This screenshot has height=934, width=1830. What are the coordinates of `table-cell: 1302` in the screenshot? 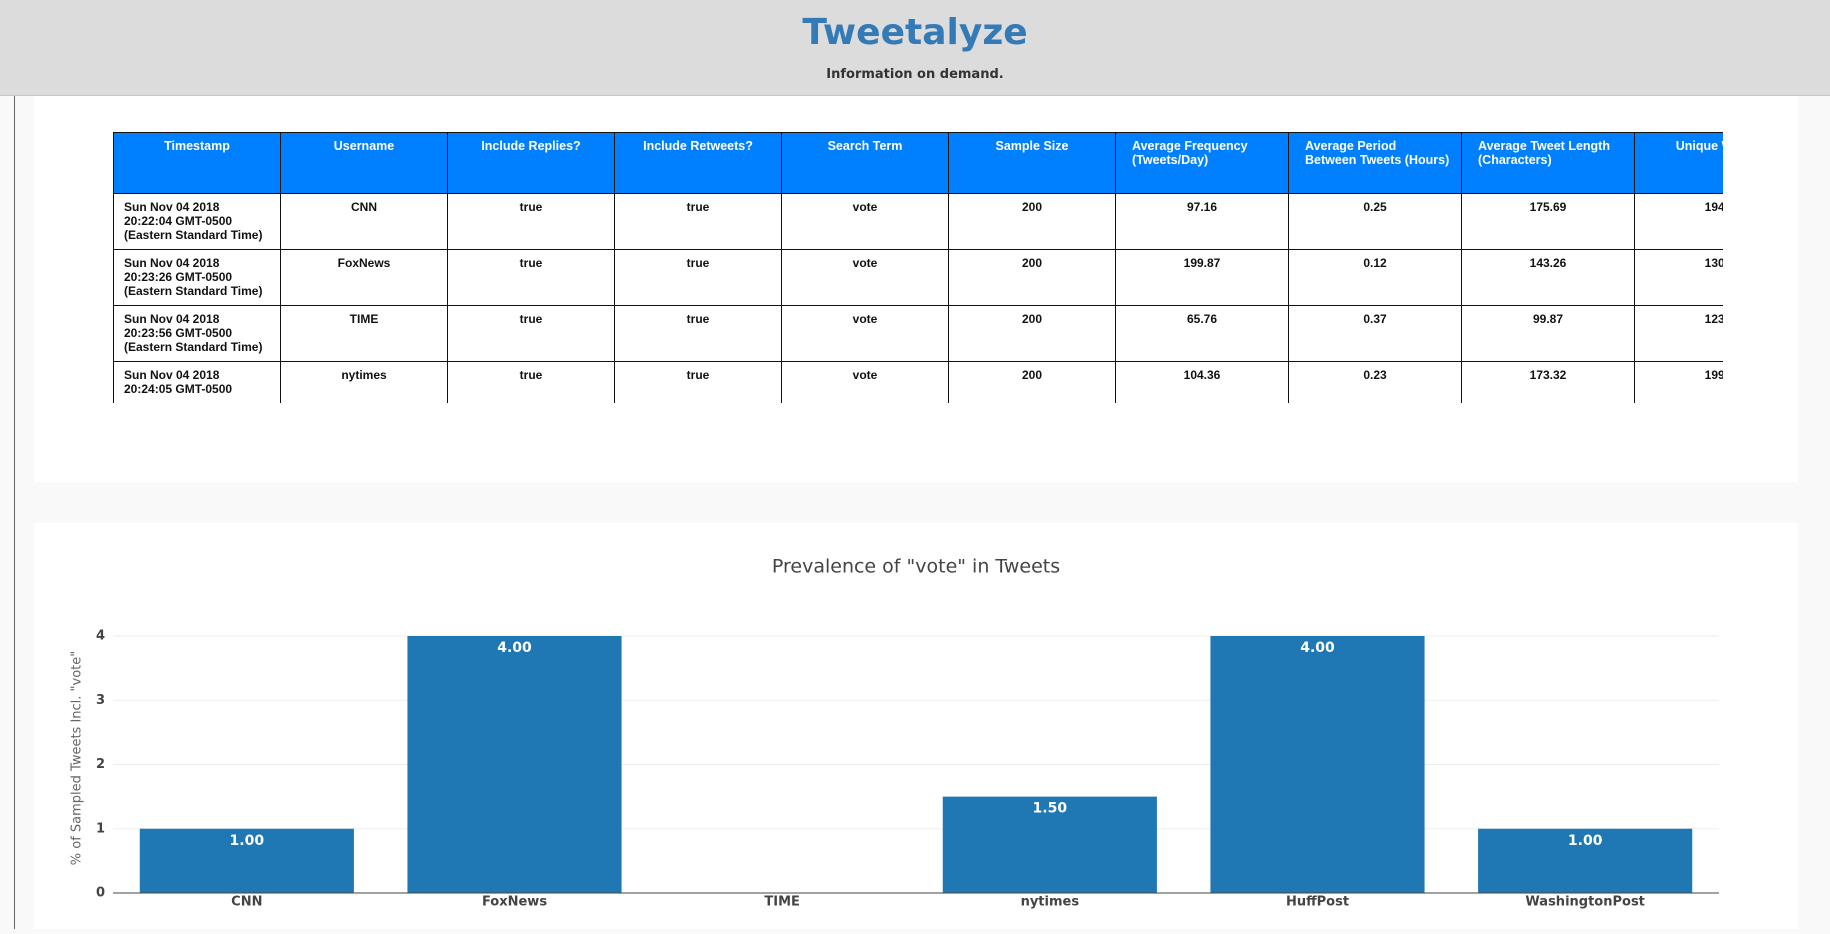 It's located at (1678, 277).